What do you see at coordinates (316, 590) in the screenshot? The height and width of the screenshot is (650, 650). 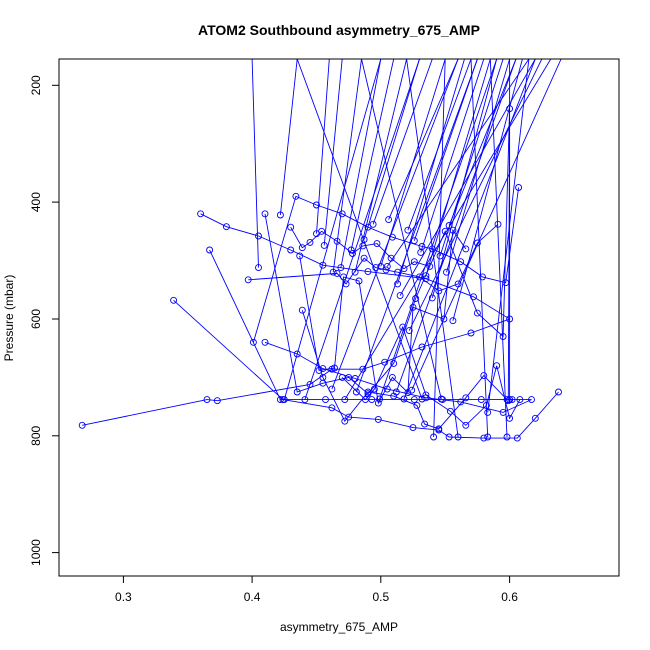 I see `x-axis: 0.3 0.4 0.5 0.6` at bounding box center [316, 590].